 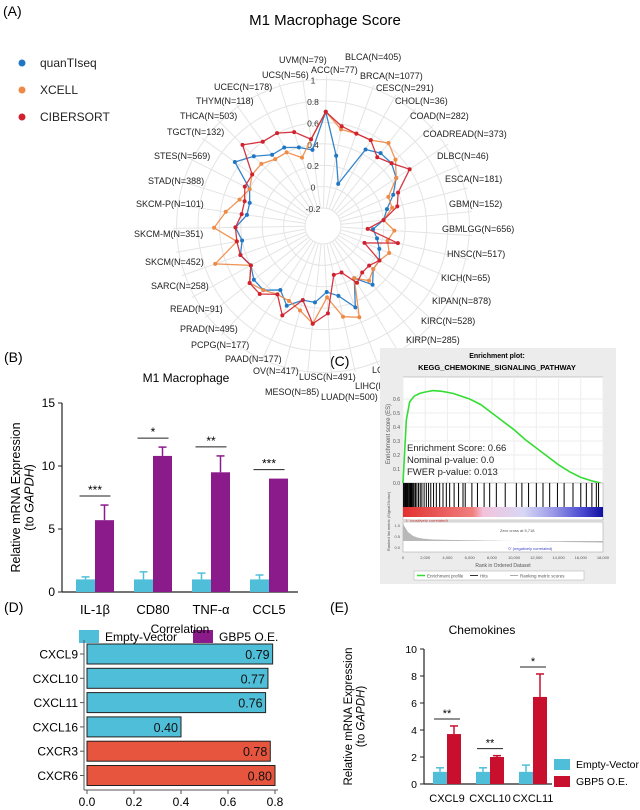 What do you see at coordinates (325, 20) in the screenshot?
I see `chart-title: M1 Macrophage Score` at bounding box center [325, 20].